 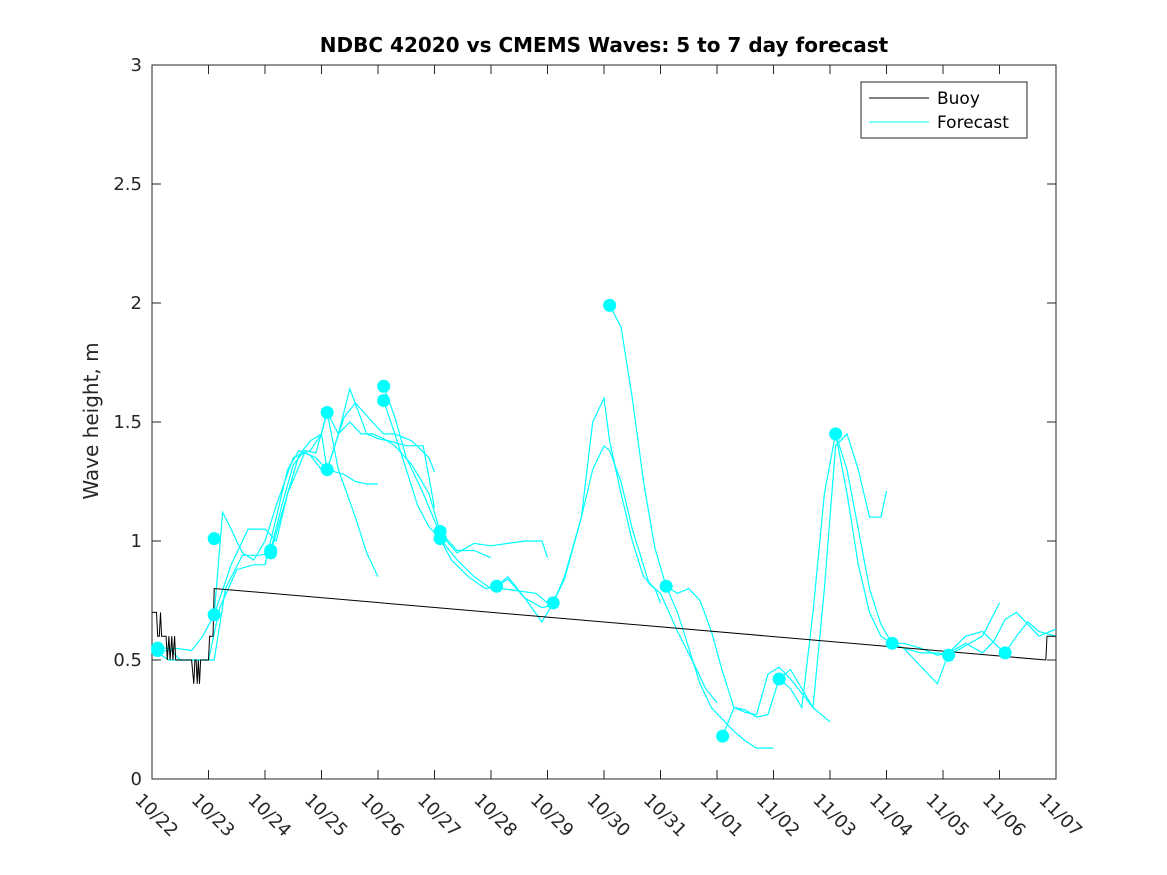 What do you see at coordinates (439, 816) in the screenshot?
I see `x-tick-label: 10/27` at bounding box center [439, 816].